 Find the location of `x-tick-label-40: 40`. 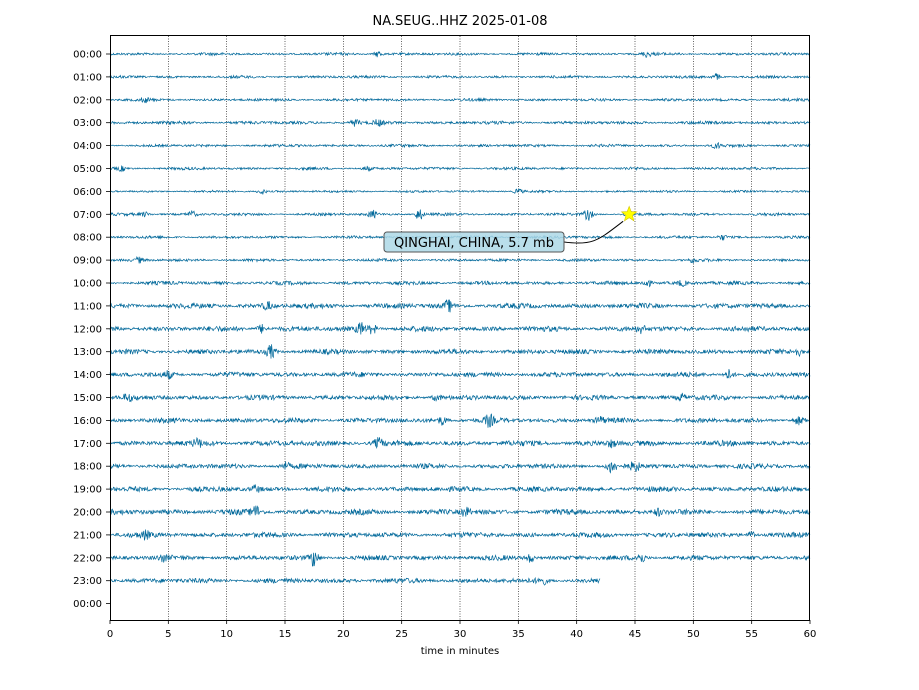

x-tick-label-40: 40 is located at coordinates (576, 634).